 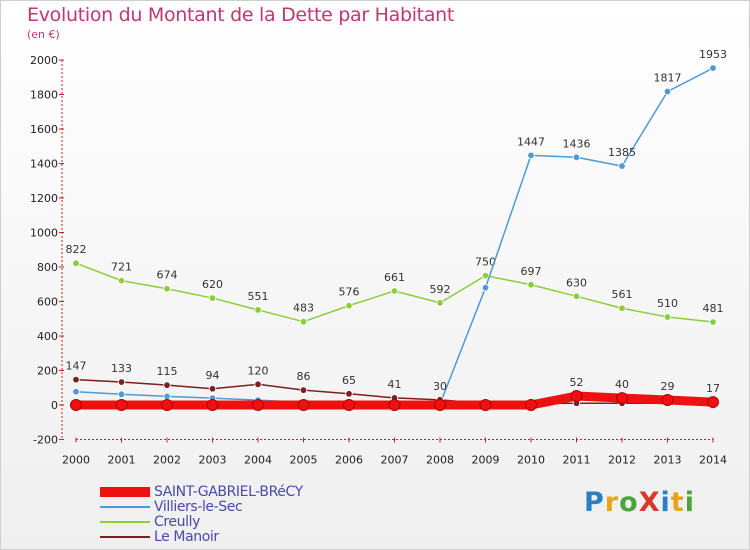 I want to click on logo-letter: o, so click(x=629, y=502).